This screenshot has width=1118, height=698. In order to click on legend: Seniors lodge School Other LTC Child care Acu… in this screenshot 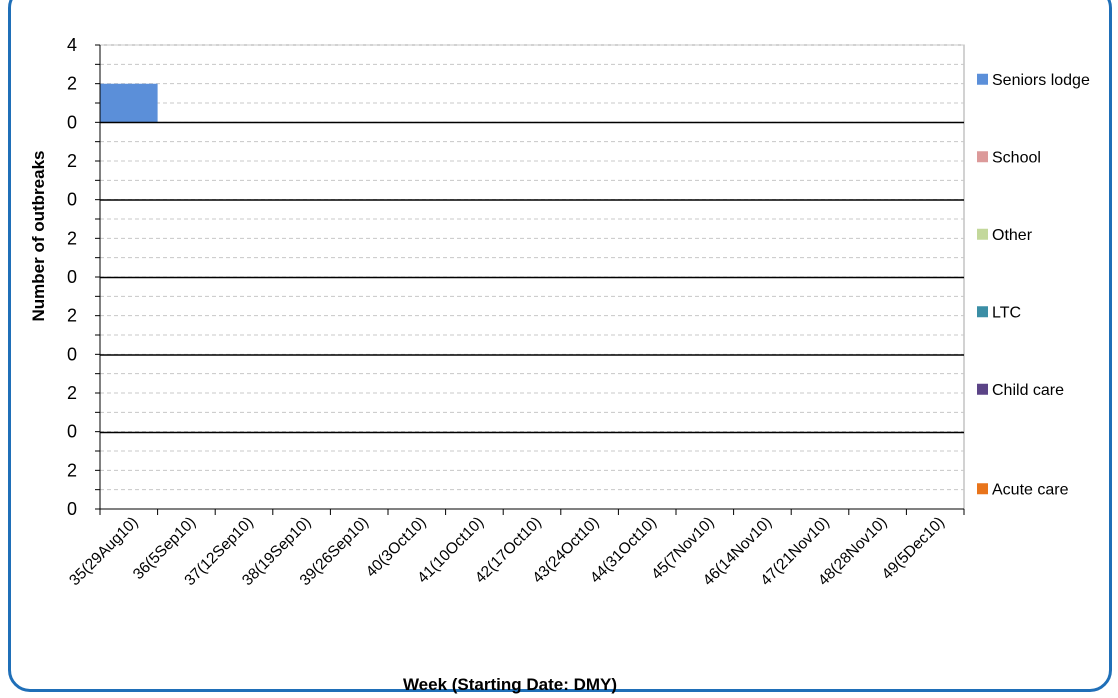, I will do `click(1033, 285)`.